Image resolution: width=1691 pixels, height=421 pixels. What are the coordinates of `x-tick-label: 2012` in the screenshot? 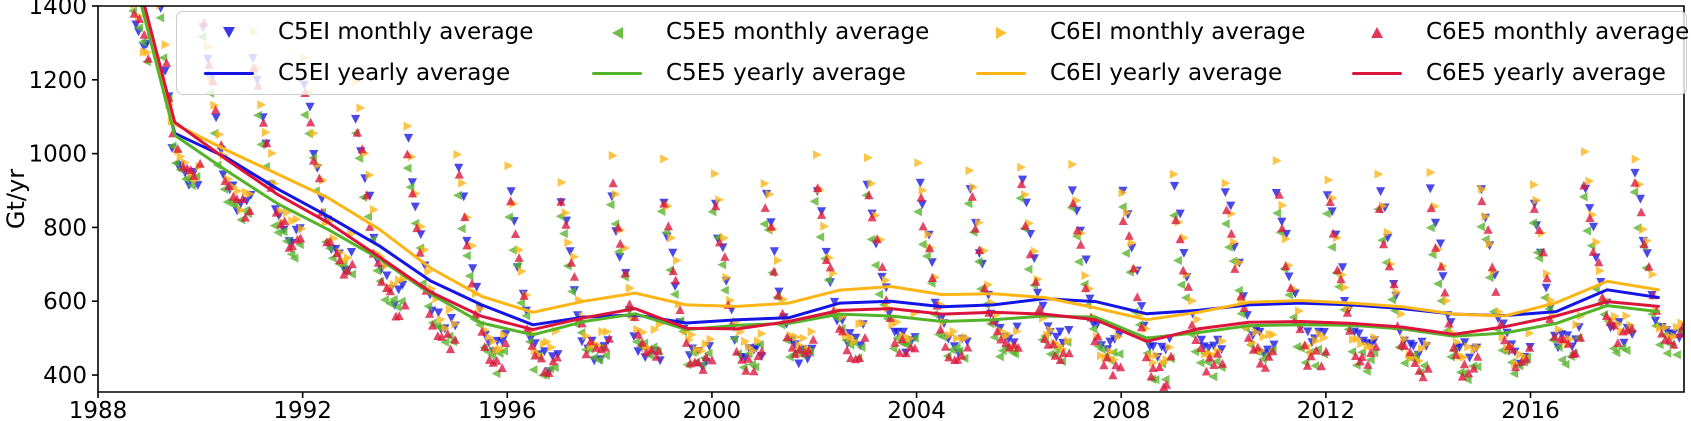 It's located at (1326, 409).